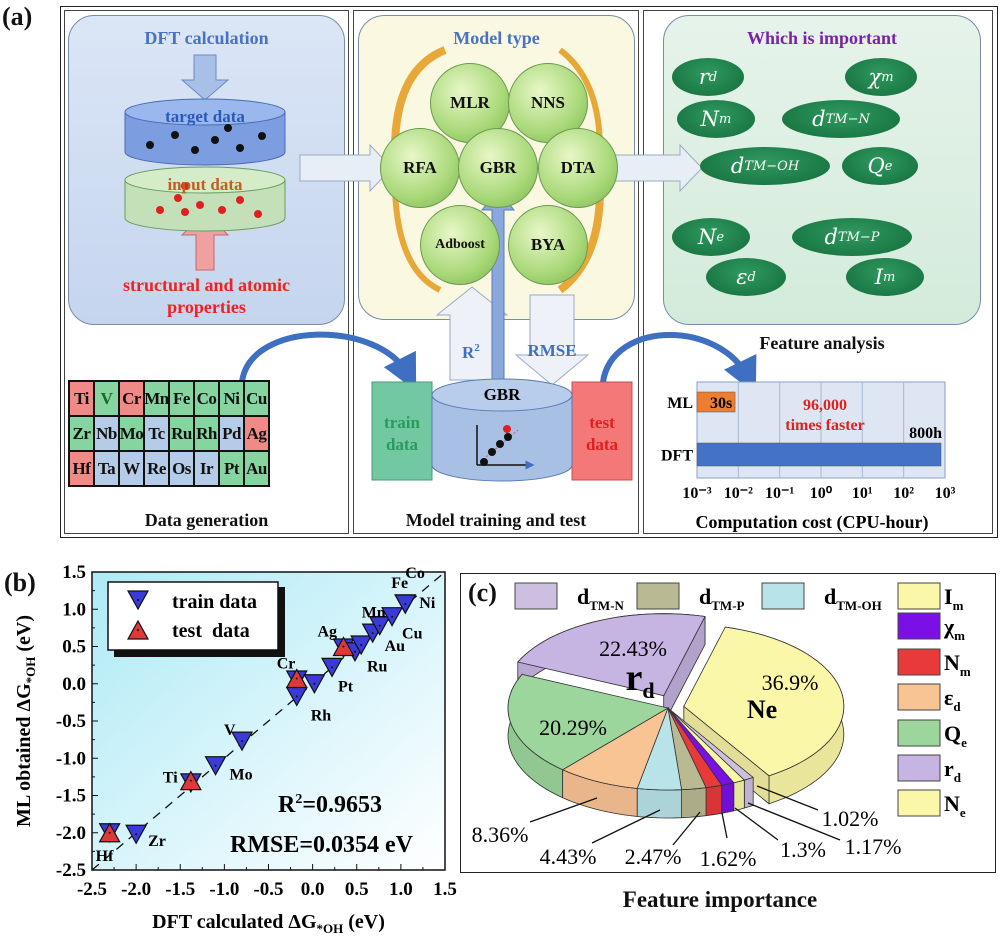  Describe the element at coordinates (710, 119) in the screenshot. I see `feature-symbol: N` at that location.